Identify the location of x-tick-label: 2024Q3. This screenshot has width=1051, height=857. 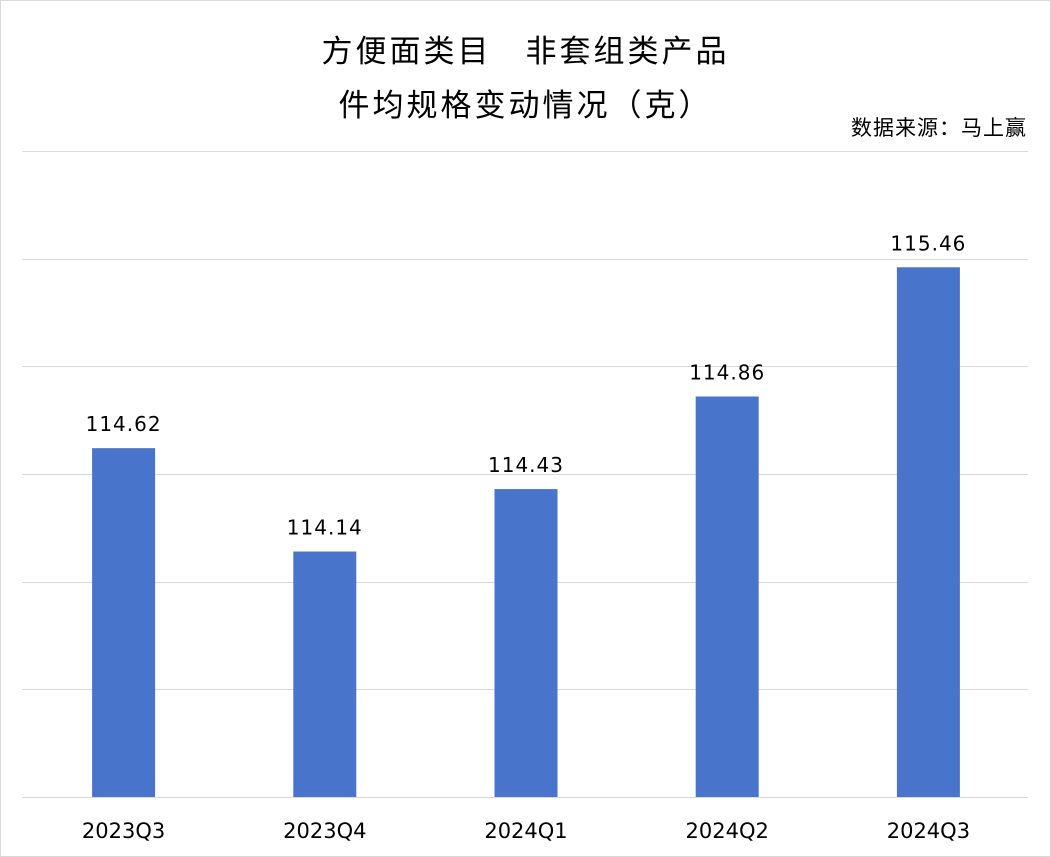
(928, 831).